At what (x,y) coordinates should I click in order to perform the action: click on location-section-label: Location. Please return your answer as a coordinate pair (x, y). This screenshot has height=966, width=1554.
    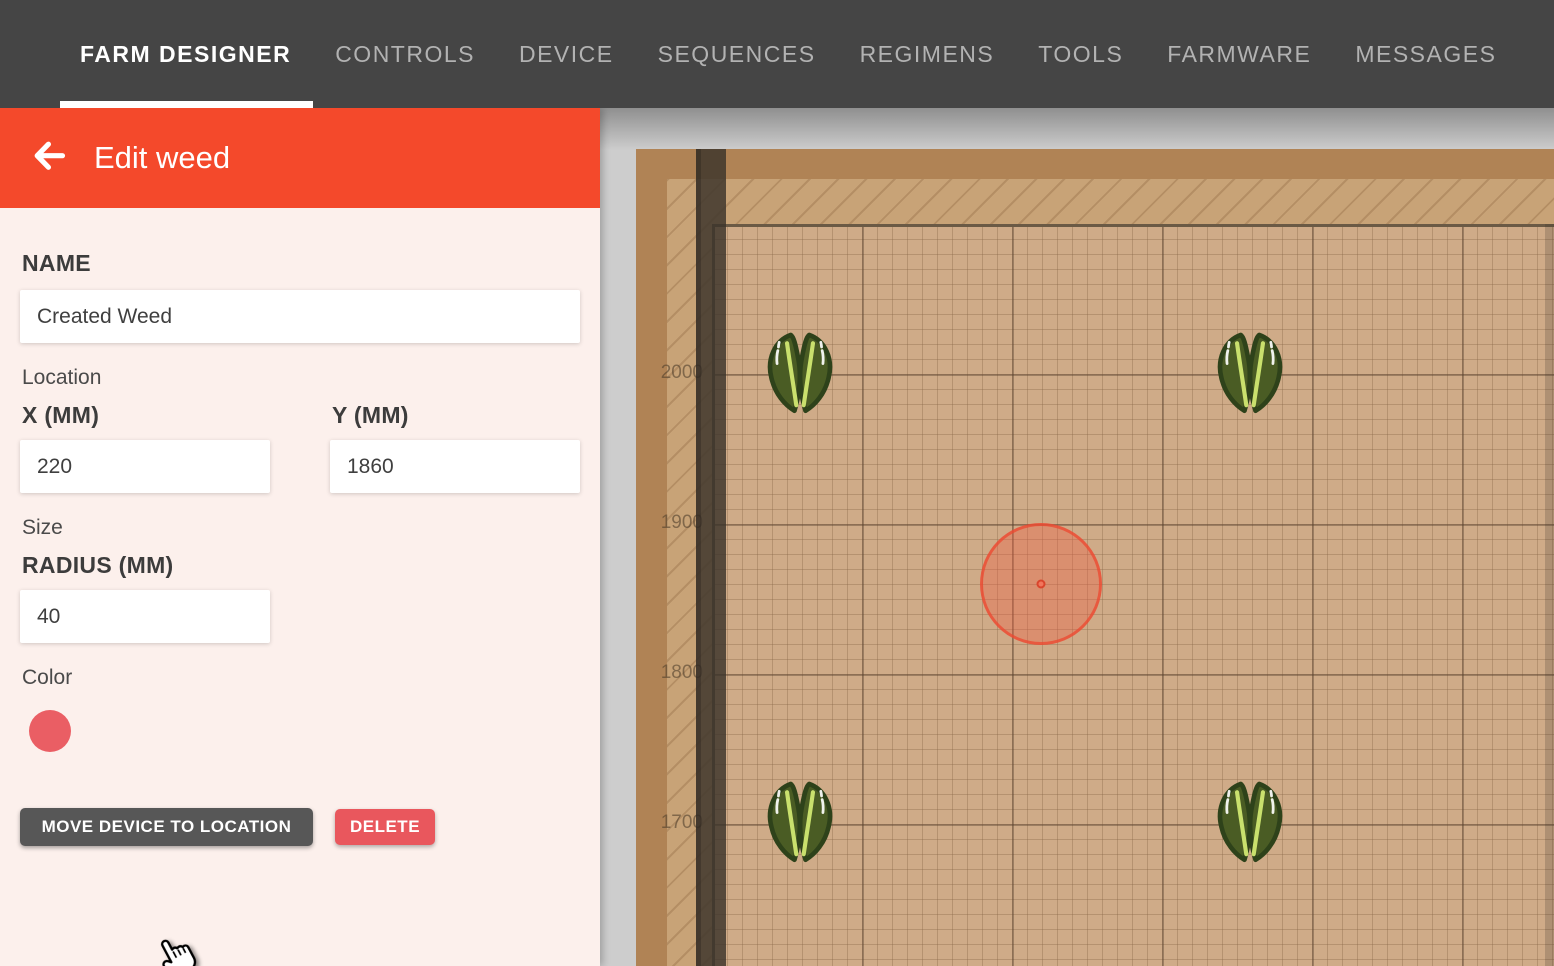
    Looking at the image, I should click on (62, 377).